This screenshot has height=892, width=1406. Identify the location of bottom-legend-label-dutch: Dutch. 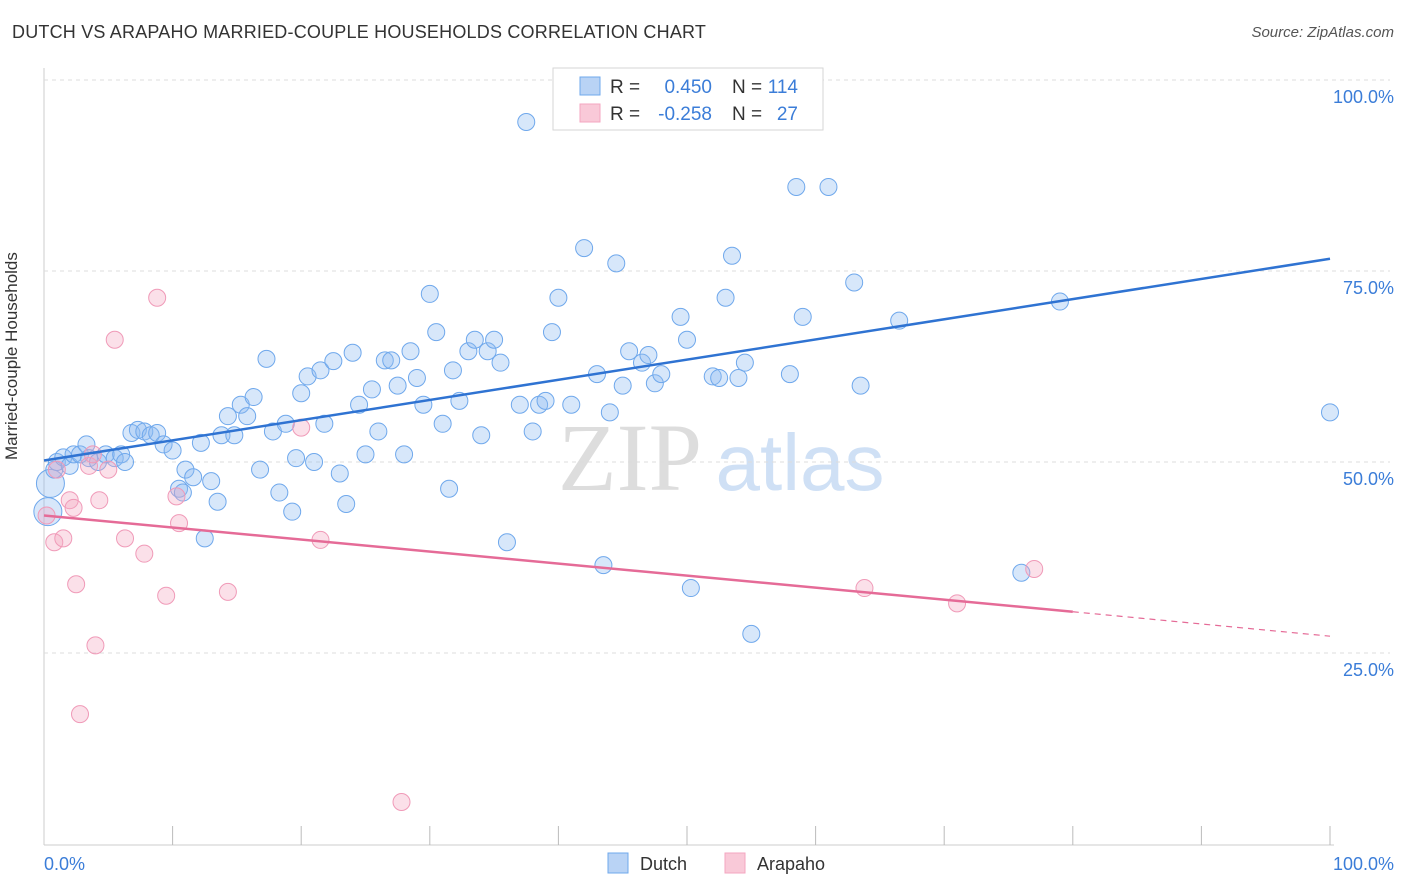
(663, 864).